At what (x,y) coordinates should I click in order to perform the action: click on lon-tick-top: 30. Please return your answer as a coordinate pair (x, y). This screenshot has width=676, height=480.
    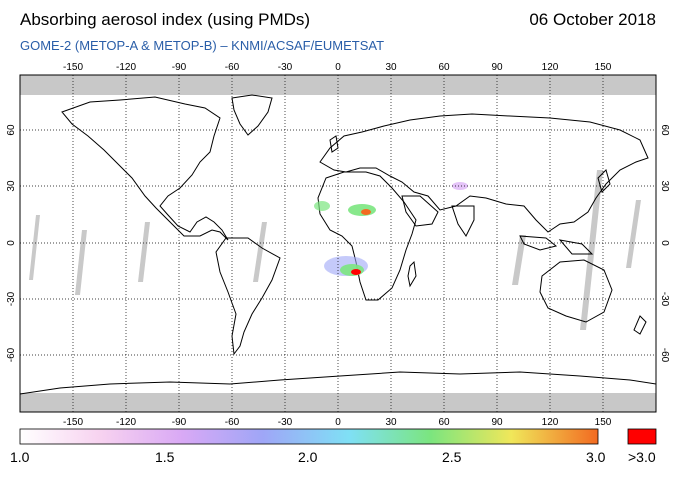
    Looking at the image, I should click on (391, 67).